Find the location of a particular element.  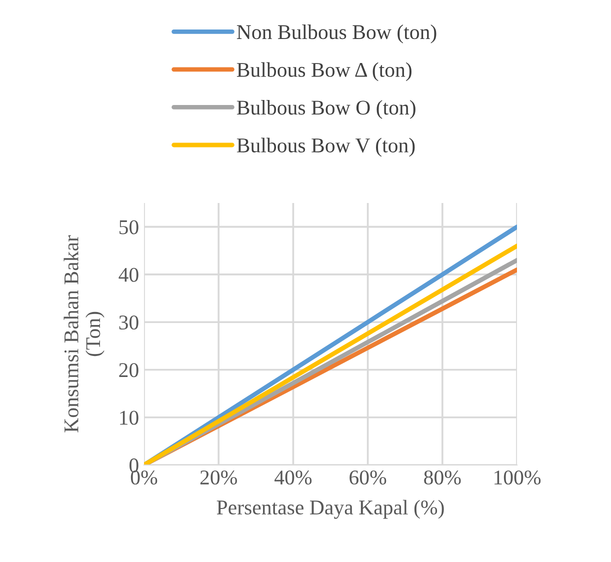

x-tick-label: 80% is located at coordinates (442, 477).